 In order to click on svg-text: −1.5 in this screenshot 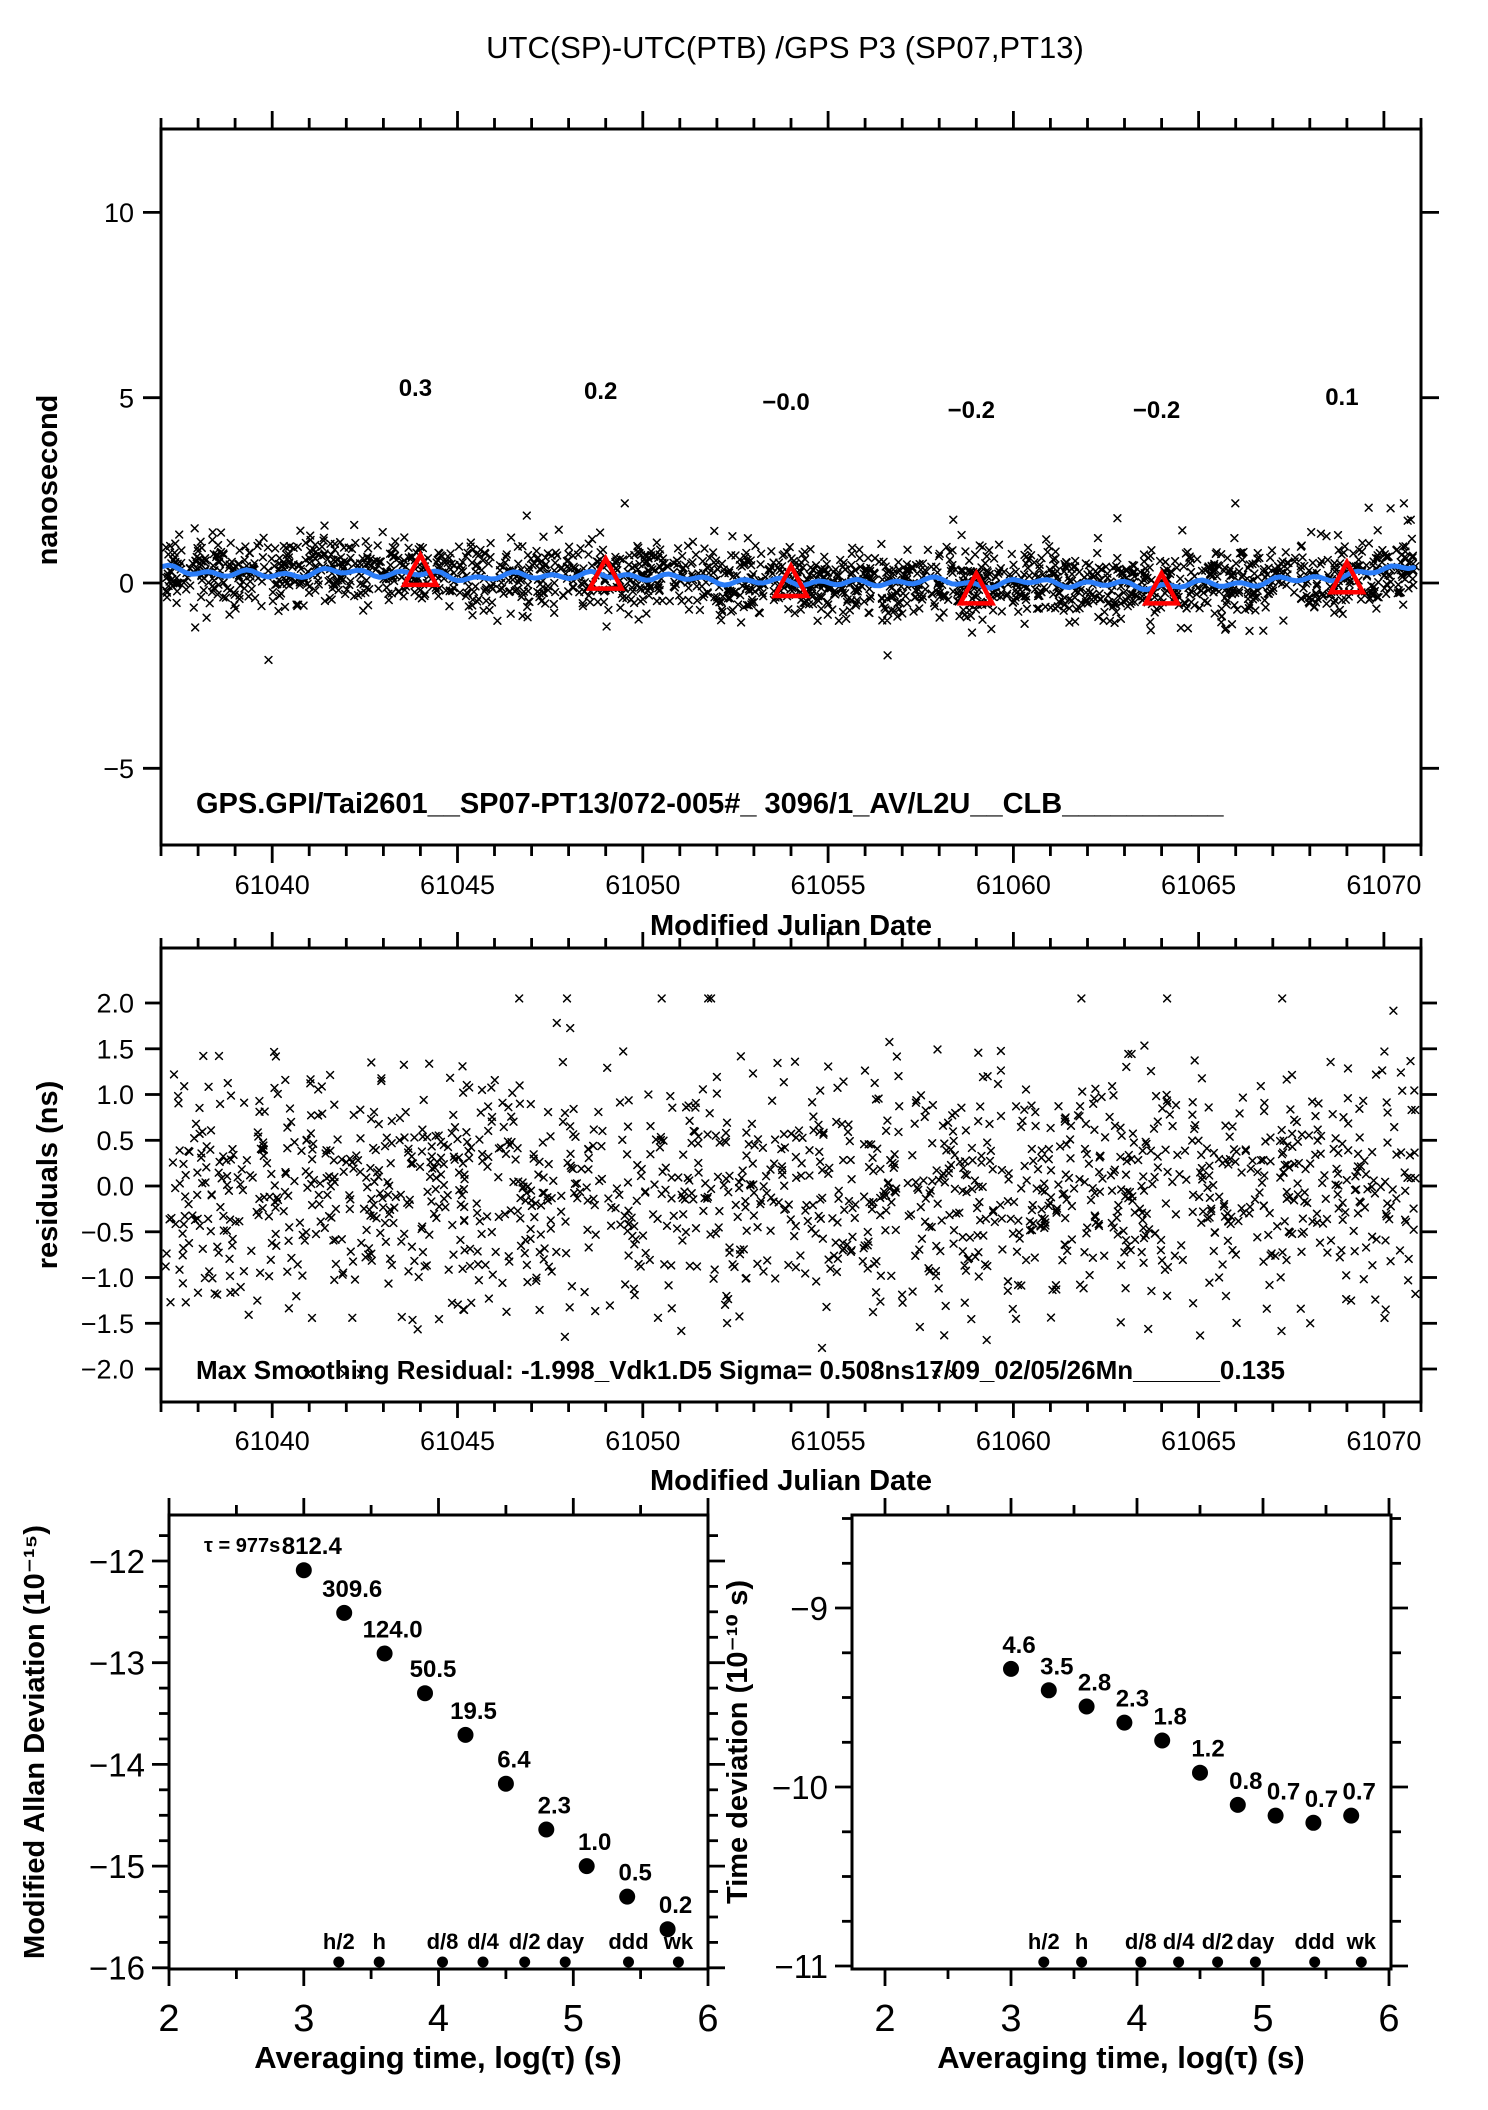, I will do `click(107, 1324)`.